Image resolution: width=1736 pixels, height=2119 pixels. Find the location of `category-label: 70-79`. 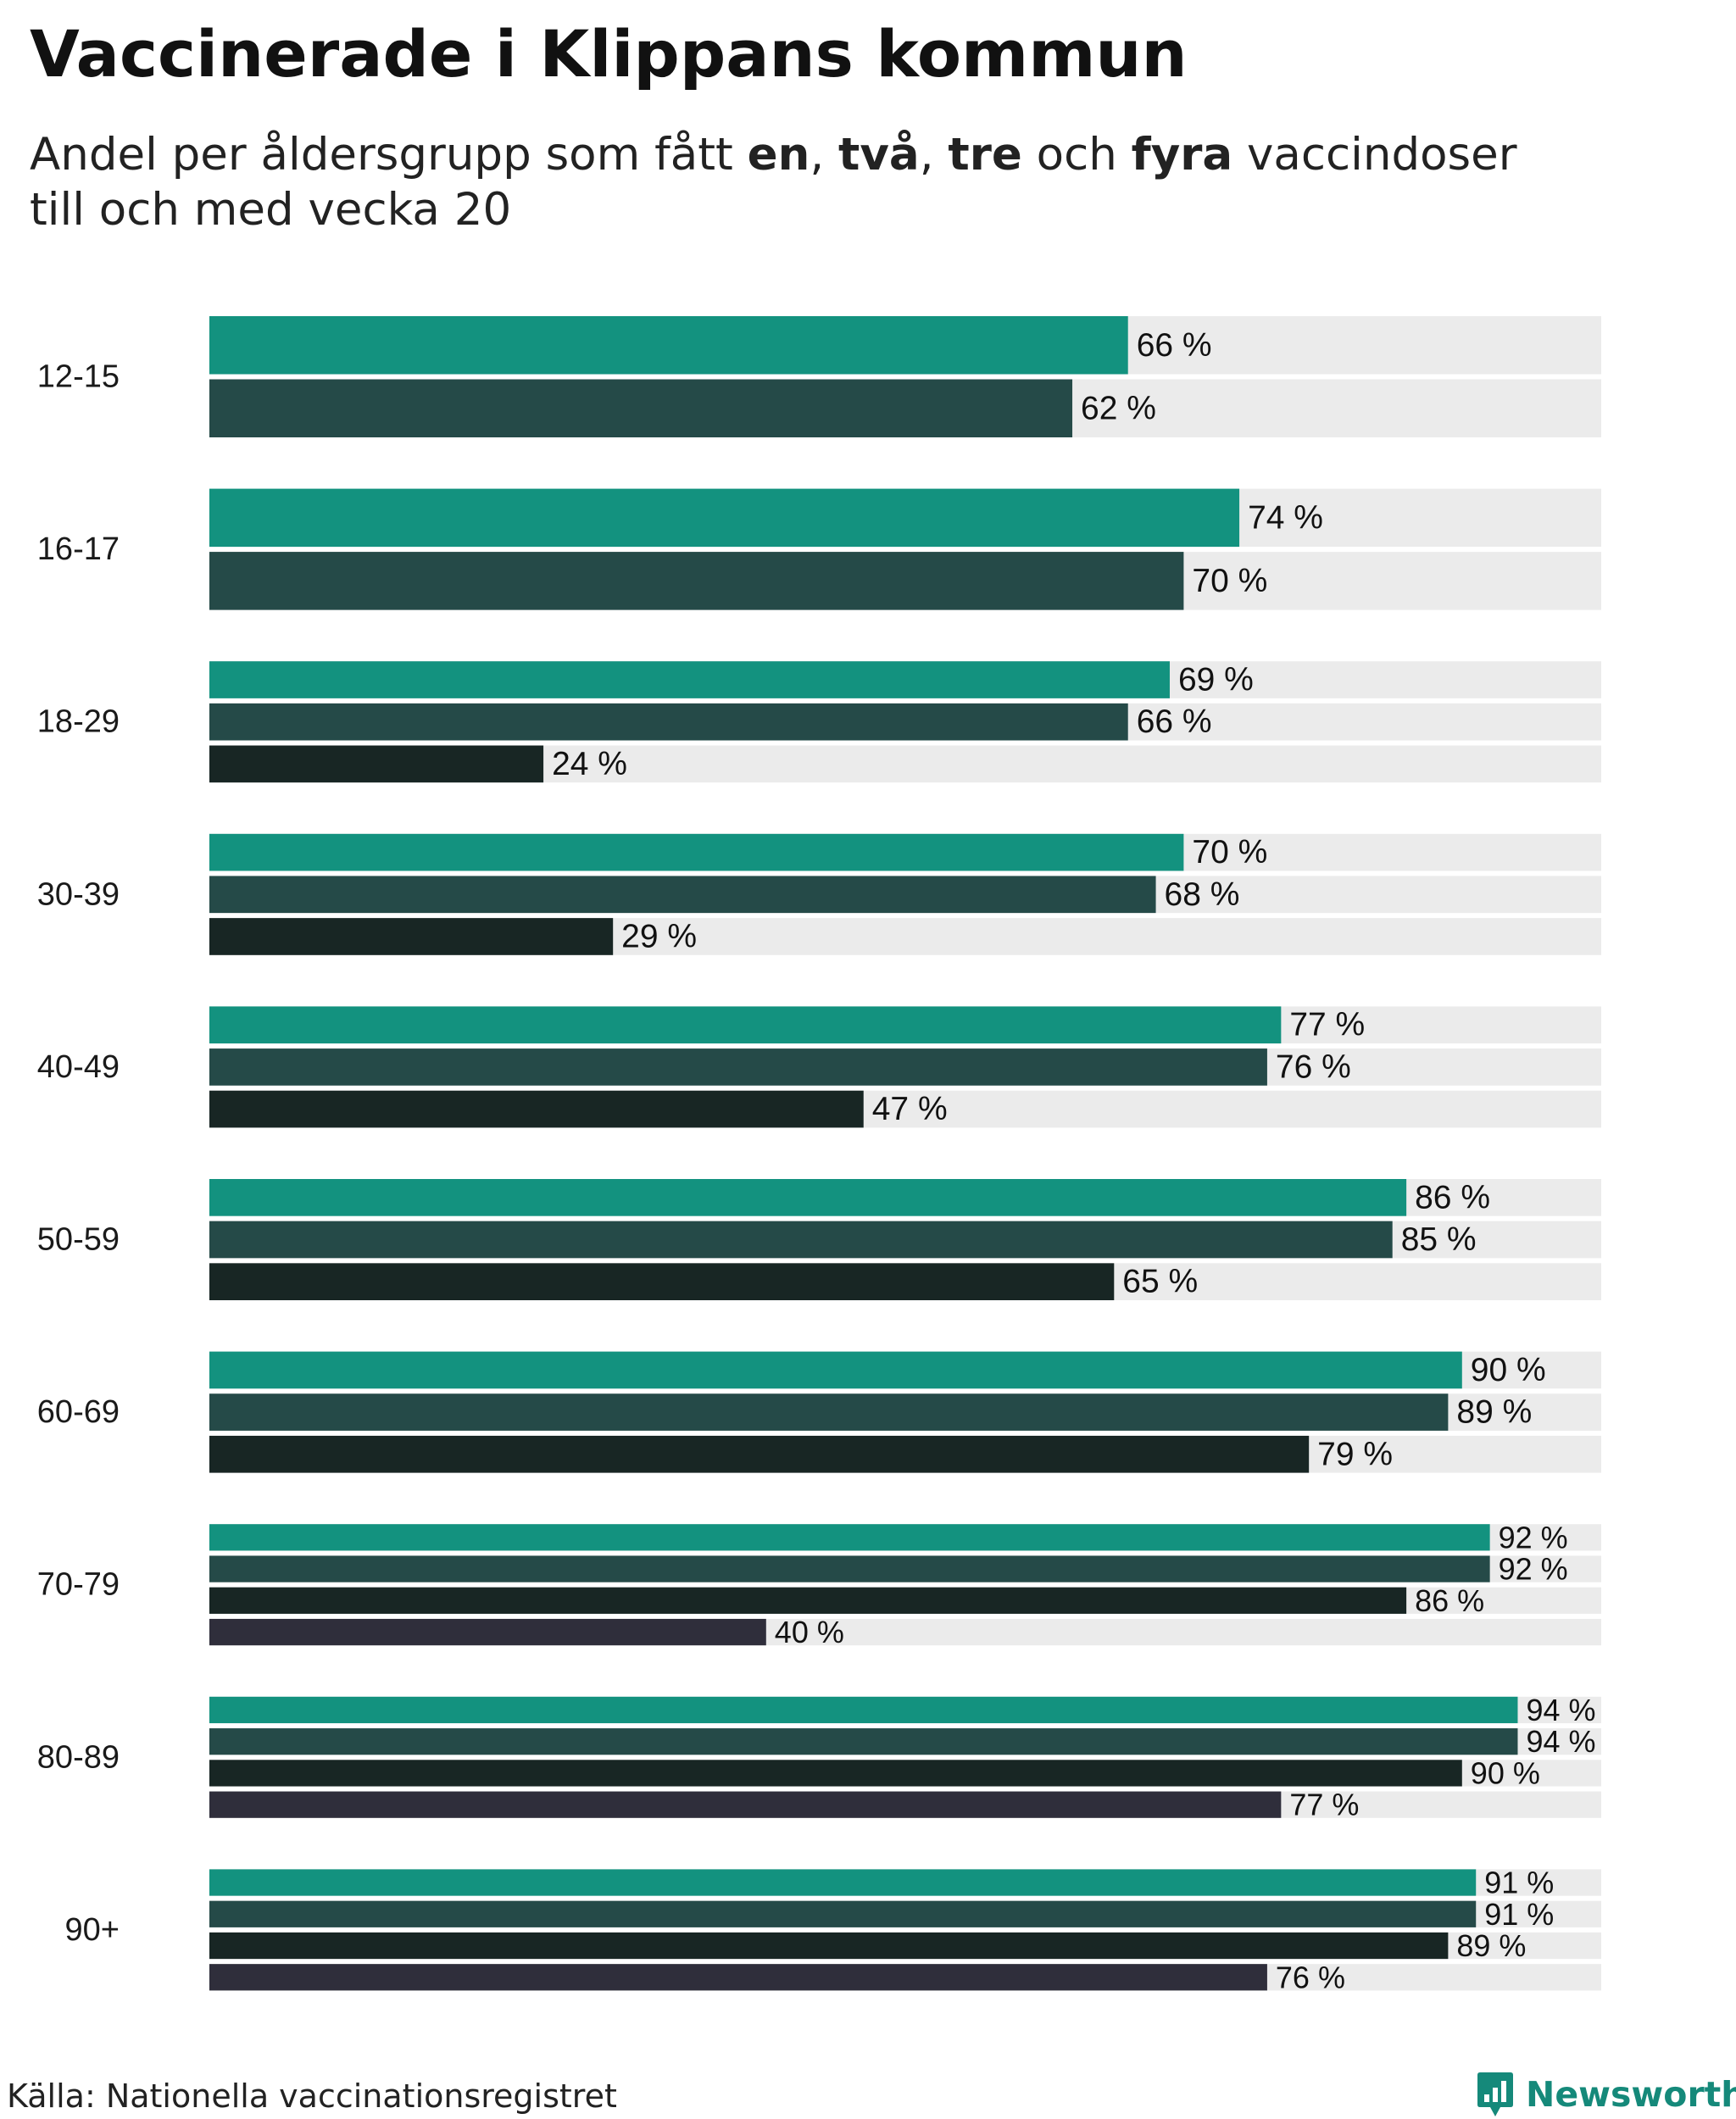

category-label: 70-79 is located at coordinates (78, 1585).